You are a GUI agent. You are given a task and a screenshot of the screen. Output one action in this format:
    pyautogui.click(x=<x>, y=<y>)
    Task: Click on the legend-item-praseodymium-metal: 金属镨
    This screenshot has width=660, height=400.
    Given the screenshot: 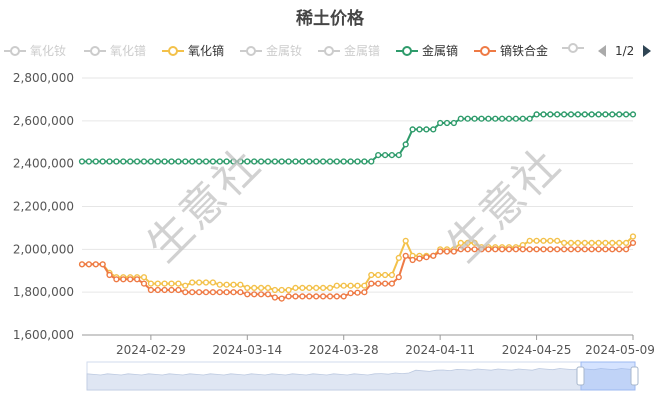 What is the action you would take?
    pyautogui.click(x=349, y=50)
    